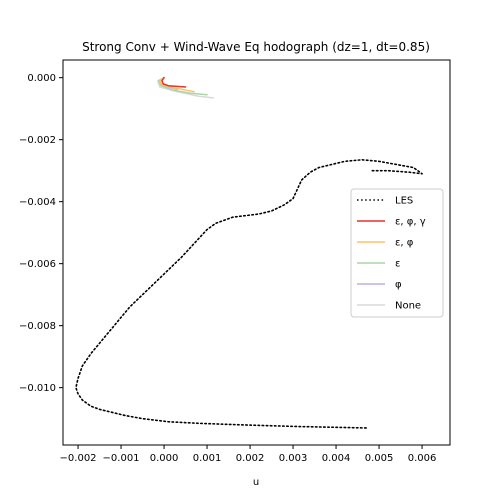 The width and height of the screenshot is (500, 500). I want to click on x-tick-label: 0.004, so click(336, 458).